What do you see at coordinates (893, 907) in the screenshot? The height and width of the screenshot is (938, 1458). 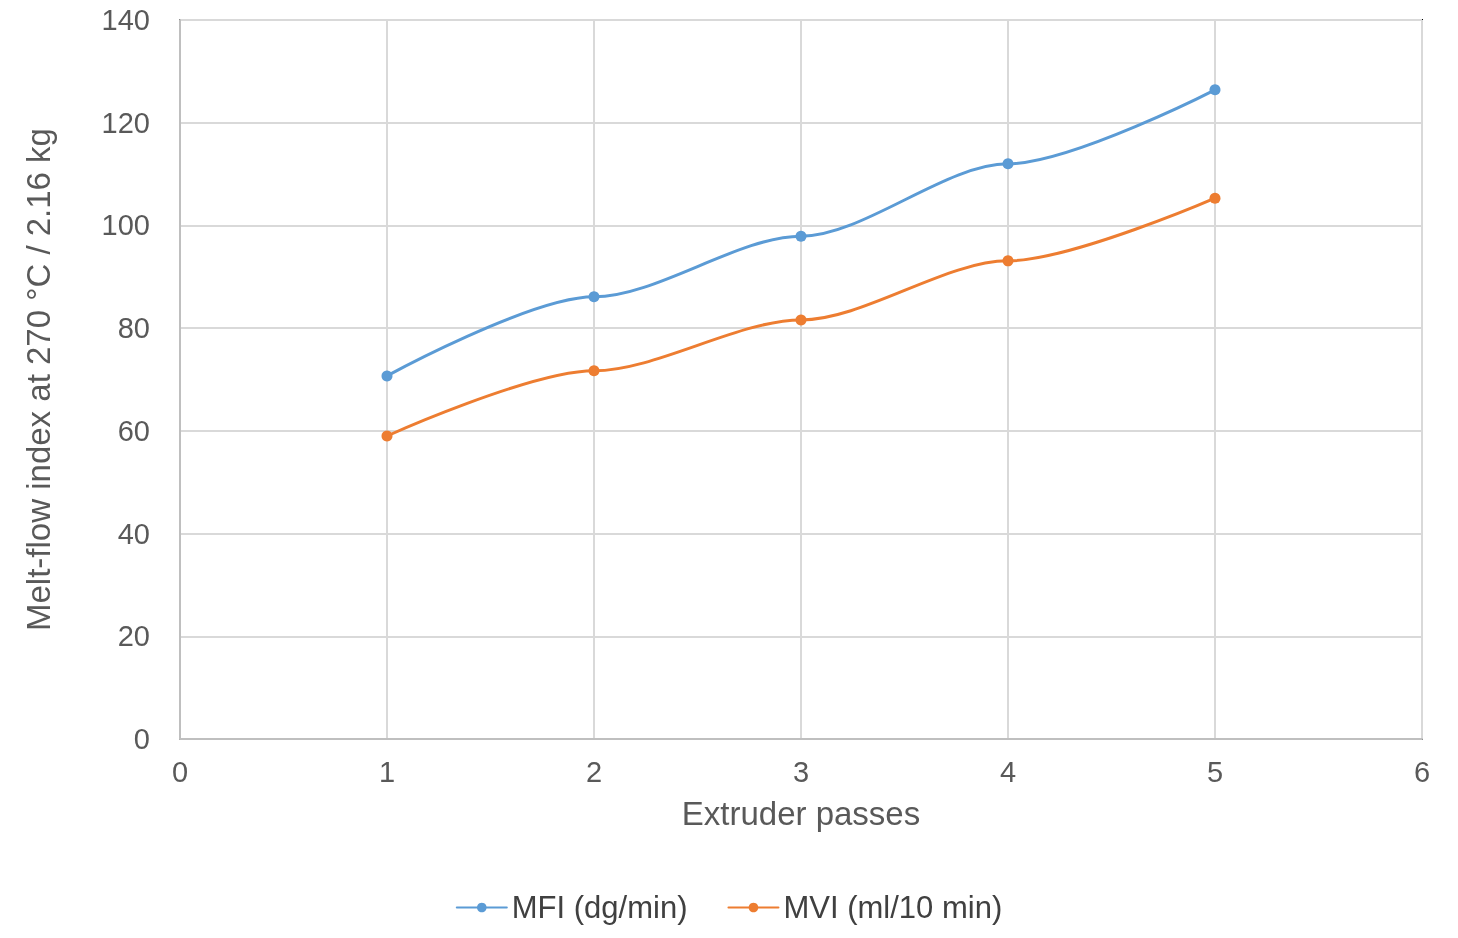 I see `legend-label: MVI (ml/10 min)` at bounding box center [893, 907].